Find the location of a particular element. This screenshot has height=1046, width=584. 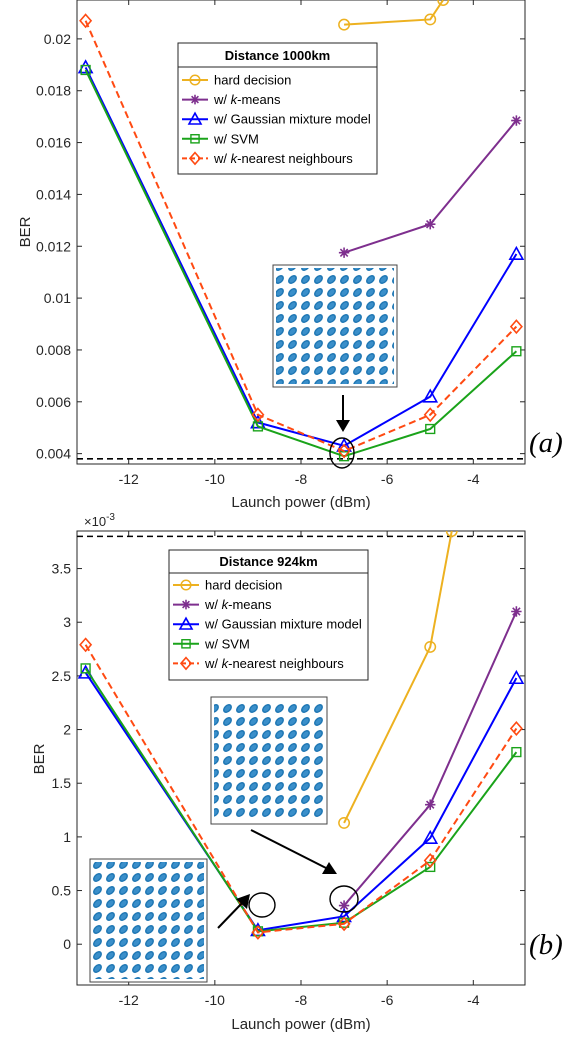

y-tick-label: 3 is located at coordinates (67, 622).